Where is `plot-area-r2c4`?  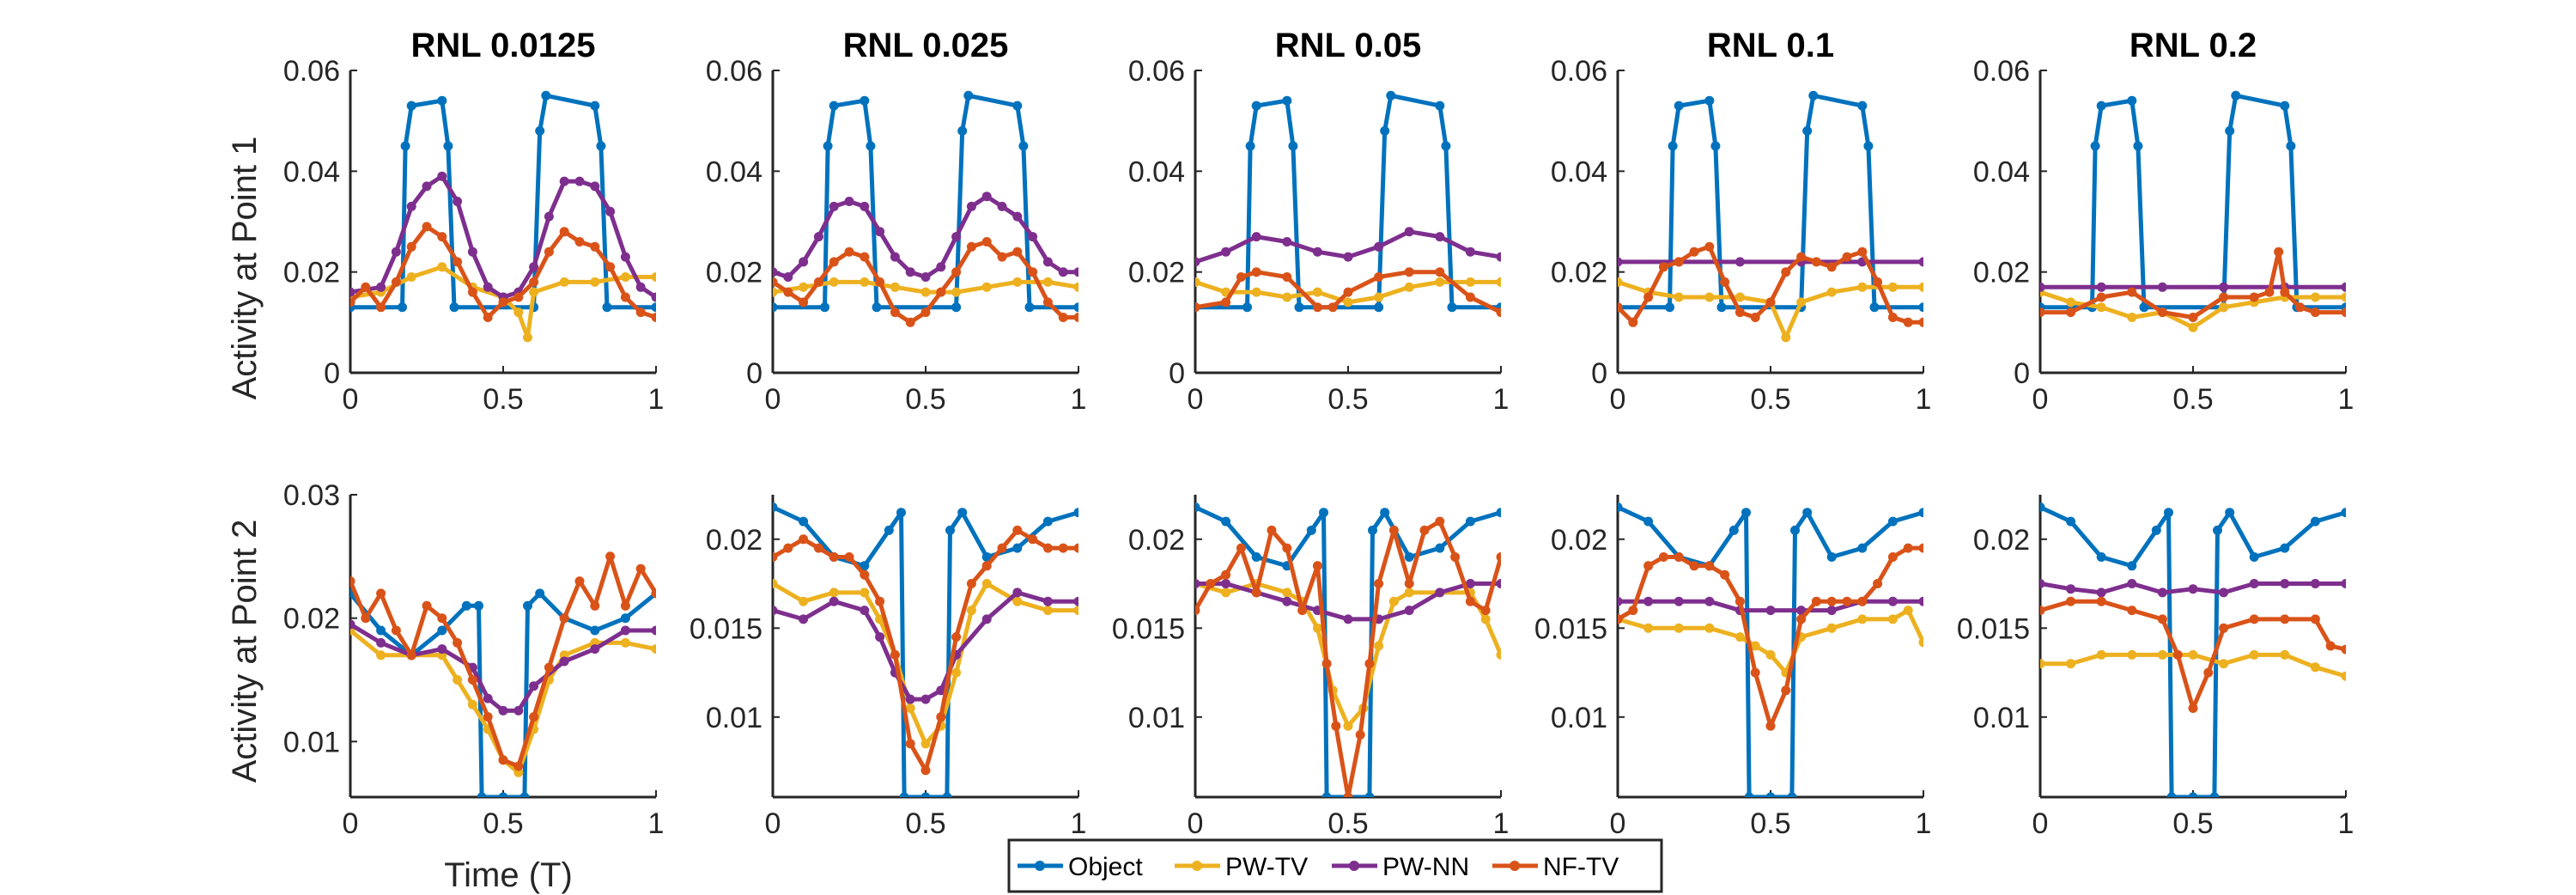
plot-area-r2c4 is located at coordinates (1770, 649).